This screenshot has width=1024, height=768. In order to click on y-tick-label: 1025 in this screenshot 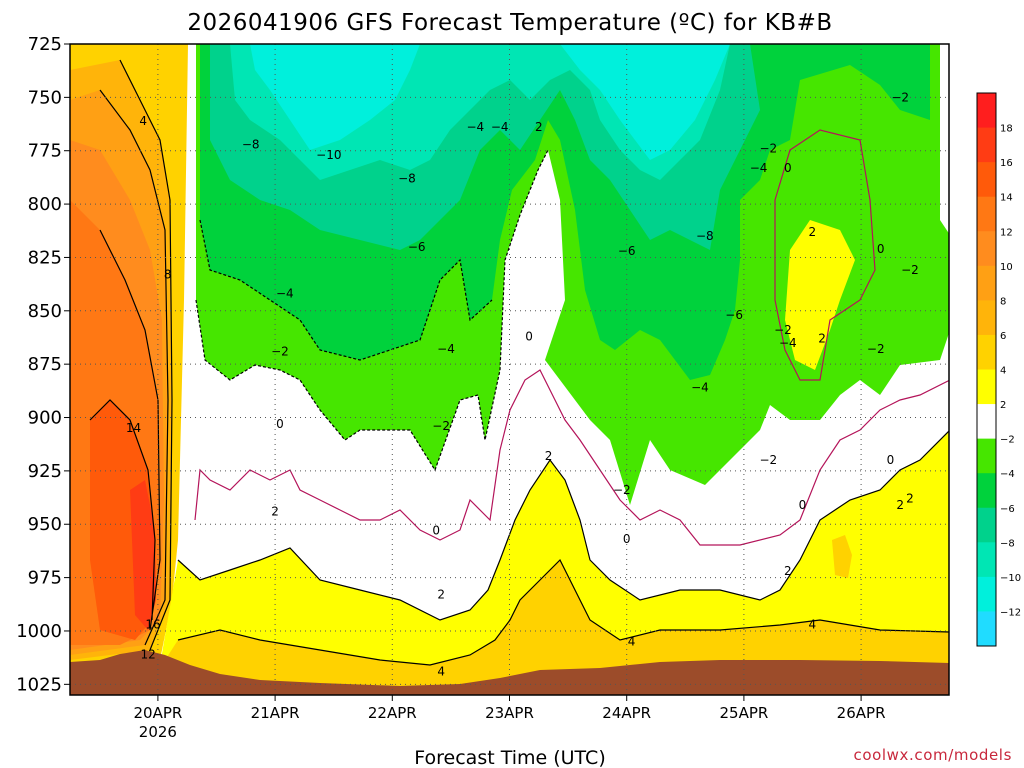, I will do `click(39, 684)`.